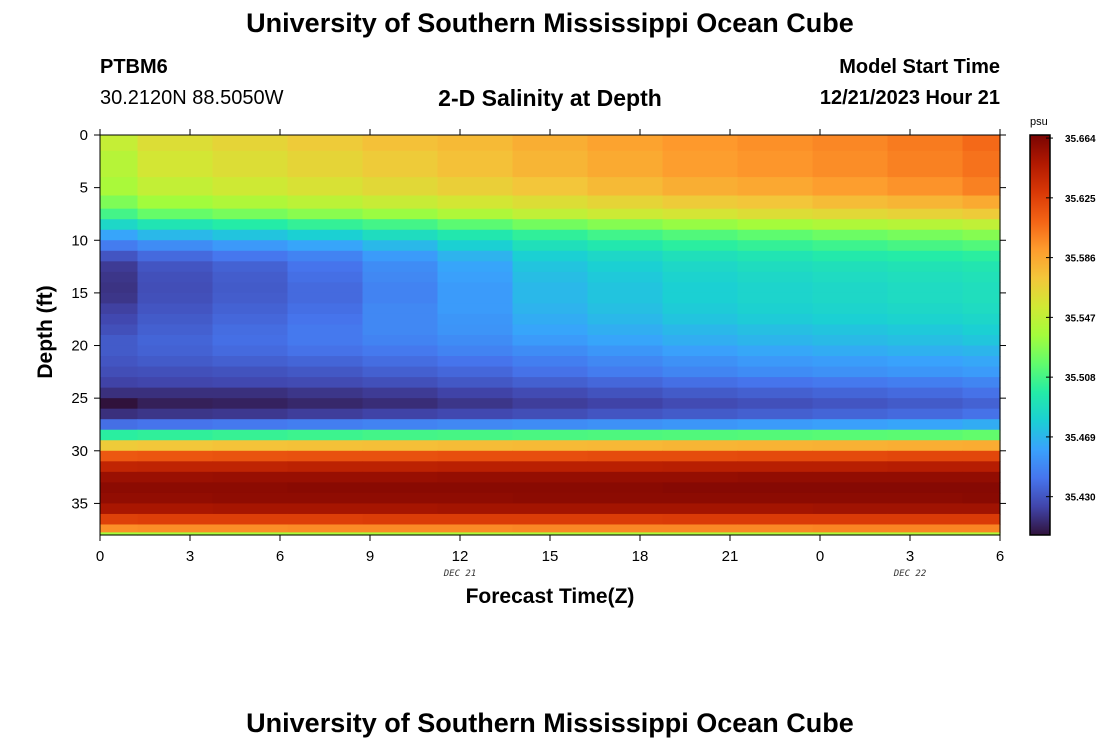 The image size is (1100, 750). What do you see at coordinates (1080, 498) in the screenshot?
I see `colorbar-tick-label: 35.430` at bounding box center [1080, 498].